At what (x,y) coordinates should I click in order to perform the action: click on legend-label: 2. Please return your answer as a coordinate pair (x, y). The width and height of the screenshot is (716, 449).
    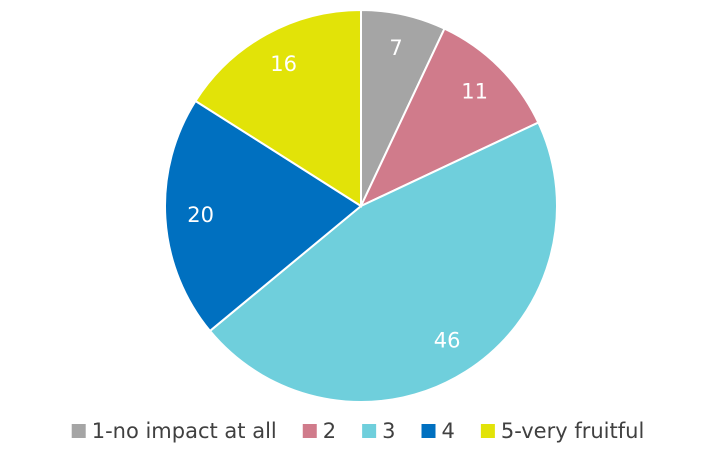
    Looking at the image, I should click on (329, 431).